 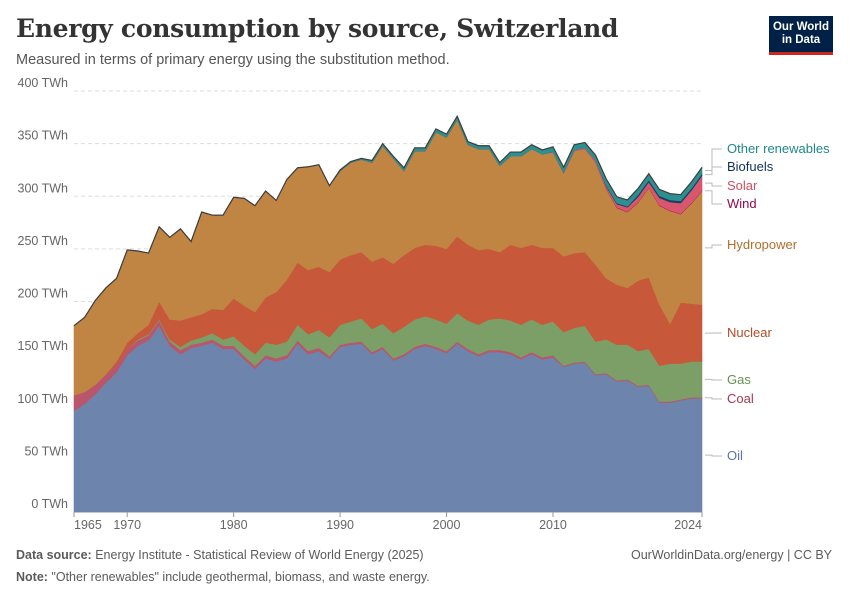 I want to click on x-tick-label-2010: 2010, so click(x=553, y=525).